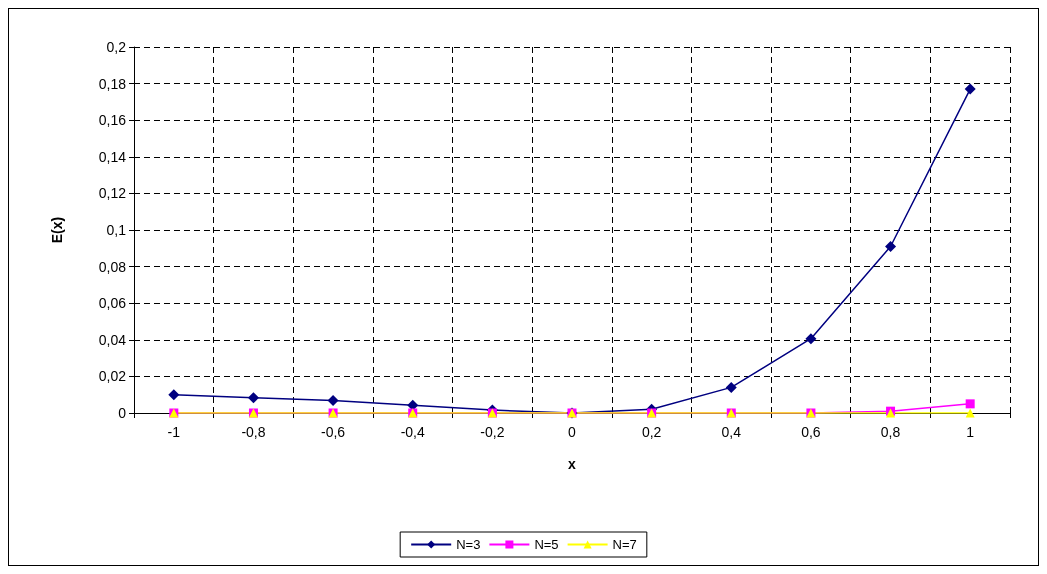  I want to click on x-axis-title: x, so click(572, 464).